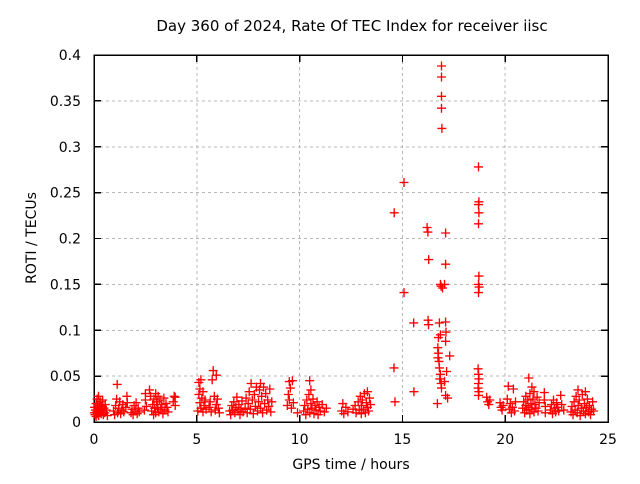 The height and width of the screenshot is (484, 640). What do you see at coordinates (300, 440) in the screenshot?
I see `x-tick-label: 10` at bounding box center [300, 440].